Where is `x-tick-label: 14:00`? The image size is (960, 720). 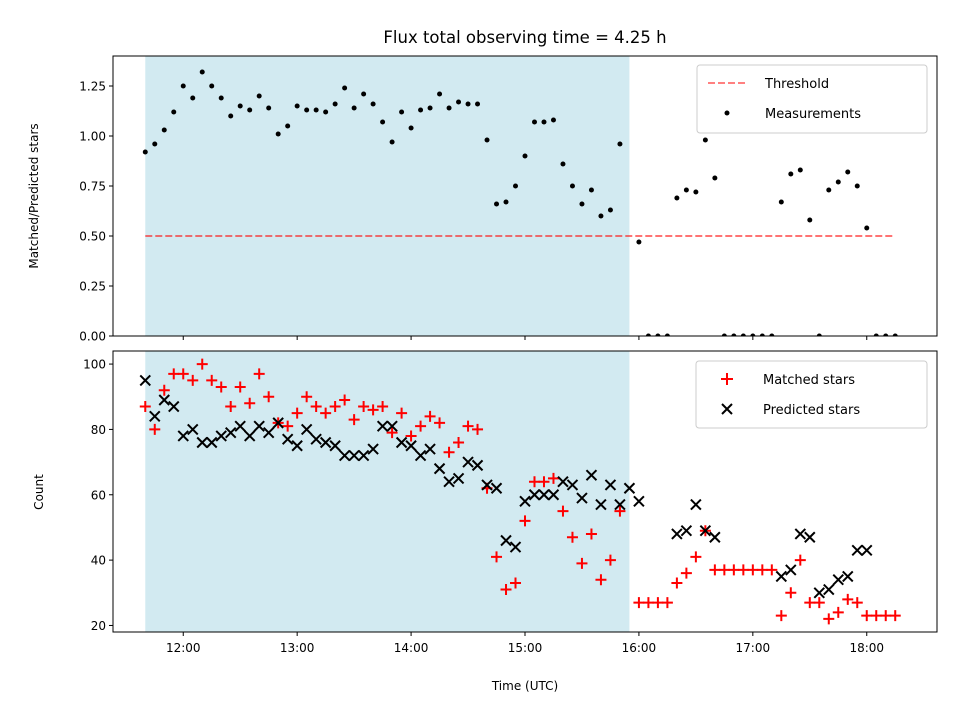
x-tick-label: 14:00 is located at coordinates (411, 648).